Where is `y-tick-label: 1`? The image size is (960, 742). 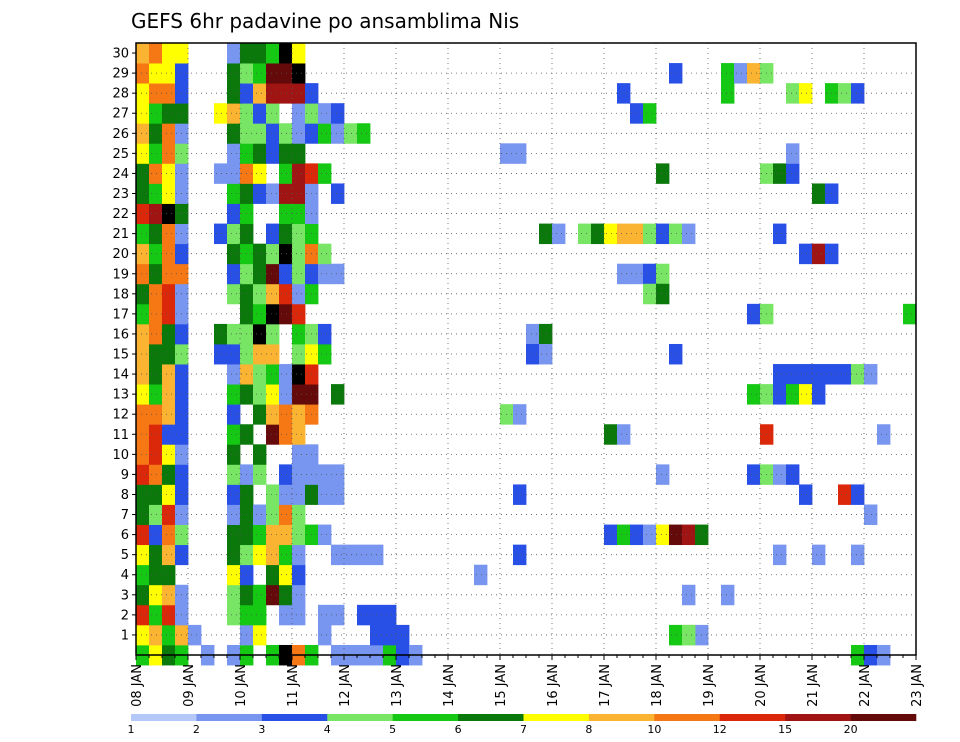
y-tick-label: 1 is located at coordinates (125, 635).